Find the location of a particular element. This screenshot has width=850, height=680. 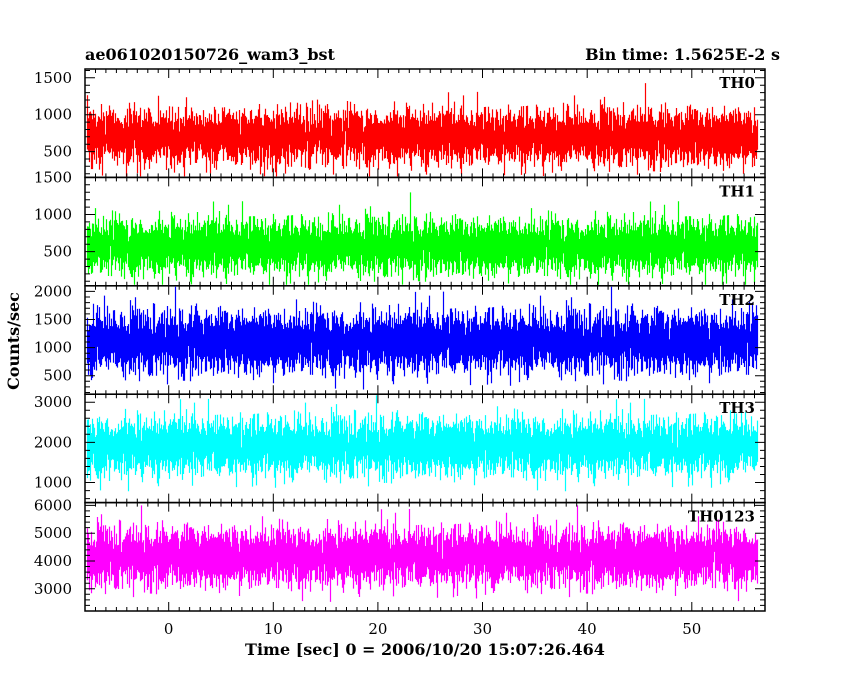

panel-frame is located at coordinates (425, 556).